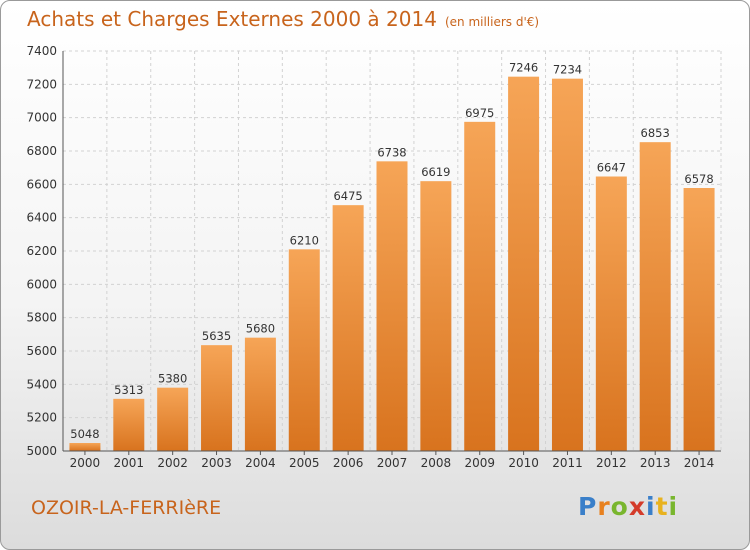 Image resolution: width=750 pixels, height=550 pixels. What do you see at coordinates (128, 390) in the screenshot?
I see `data-label-2001: 5313` at bounding box center [128, 390].